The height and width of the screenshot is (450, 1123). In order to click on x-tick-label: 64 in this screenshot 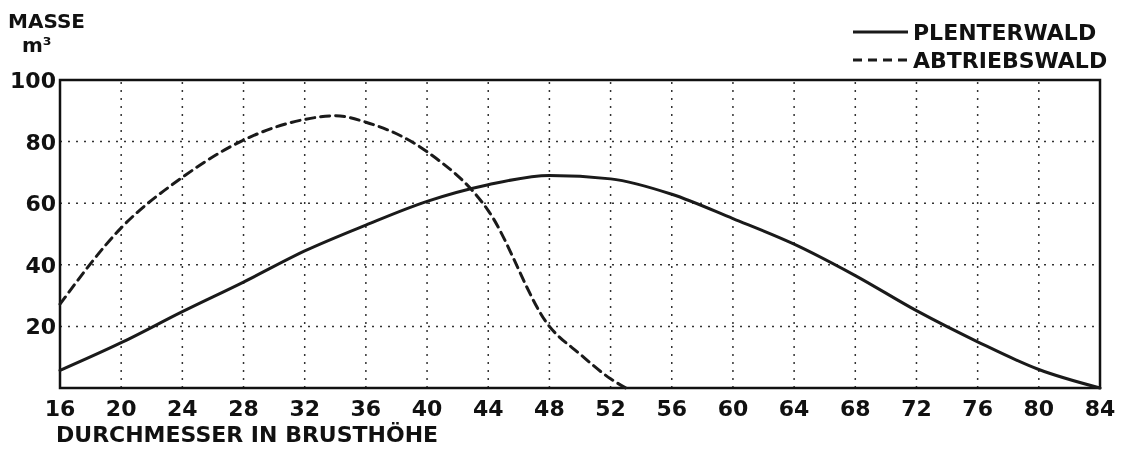, I will do `click(794, 408)`.